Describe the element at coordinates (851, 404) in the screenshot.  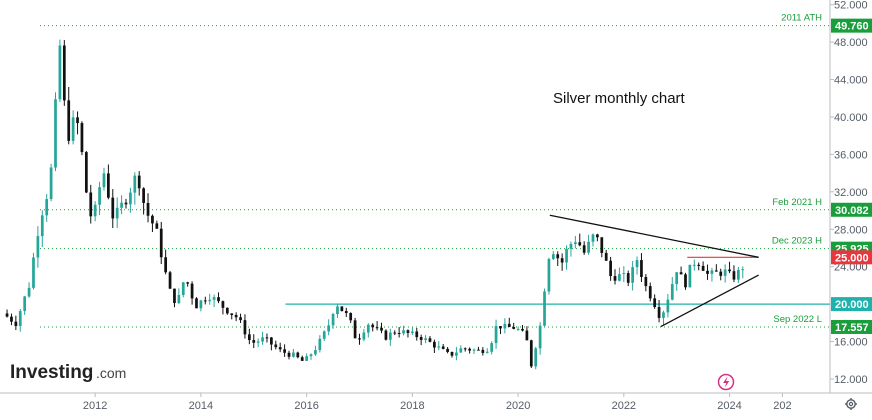
I see `gear-icon` at that location.